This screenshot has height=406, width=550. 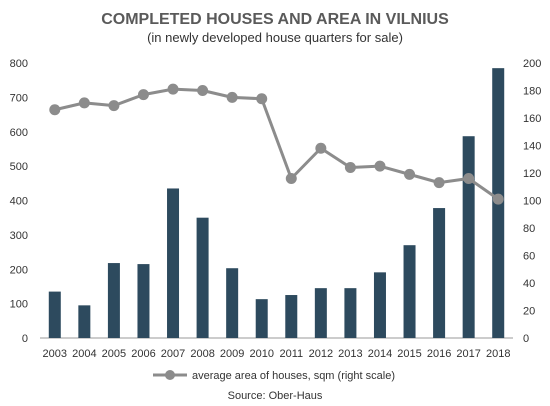 I want to click on x-tick-label: 2018, so click(x=498, y=354).